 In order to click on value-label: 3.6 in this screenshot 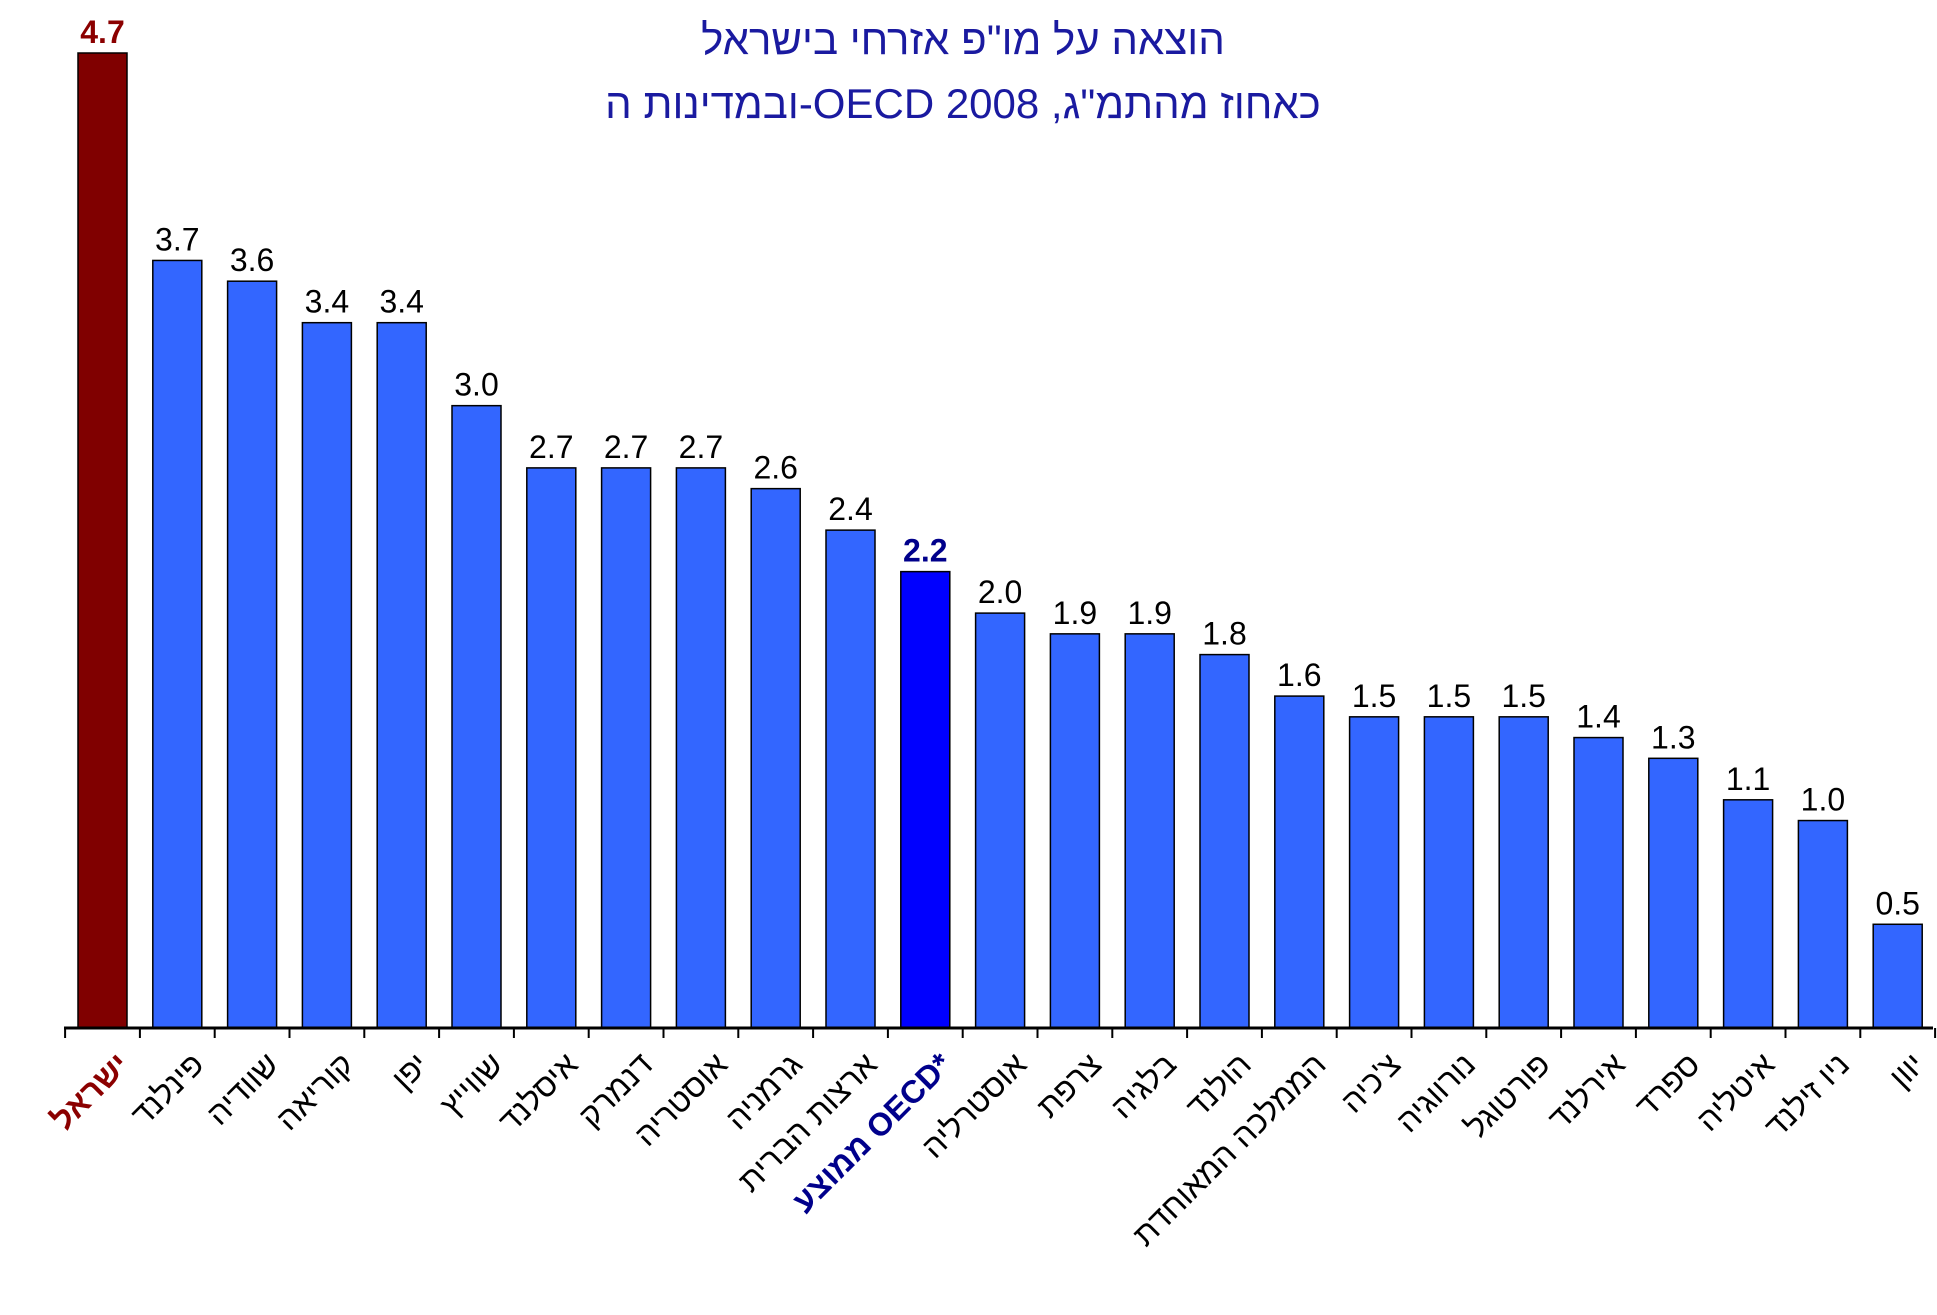, I will do `click(252, 260)`.